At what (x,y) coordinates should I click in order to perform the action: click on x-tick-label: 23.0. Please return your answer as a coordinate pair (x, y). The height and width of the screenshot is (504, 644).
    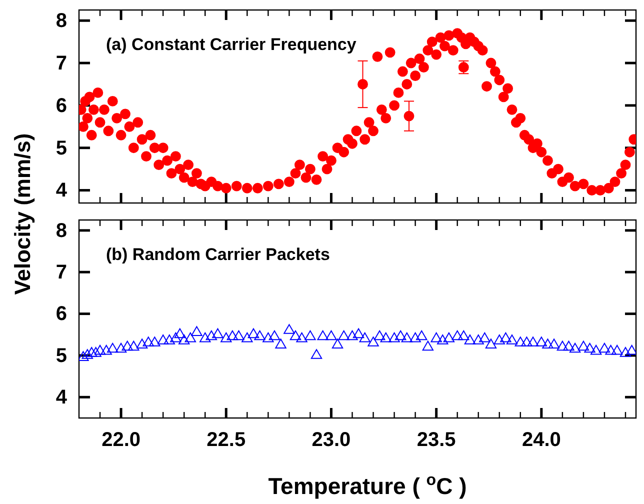
    Looking at the image, I should click on (331, 440).